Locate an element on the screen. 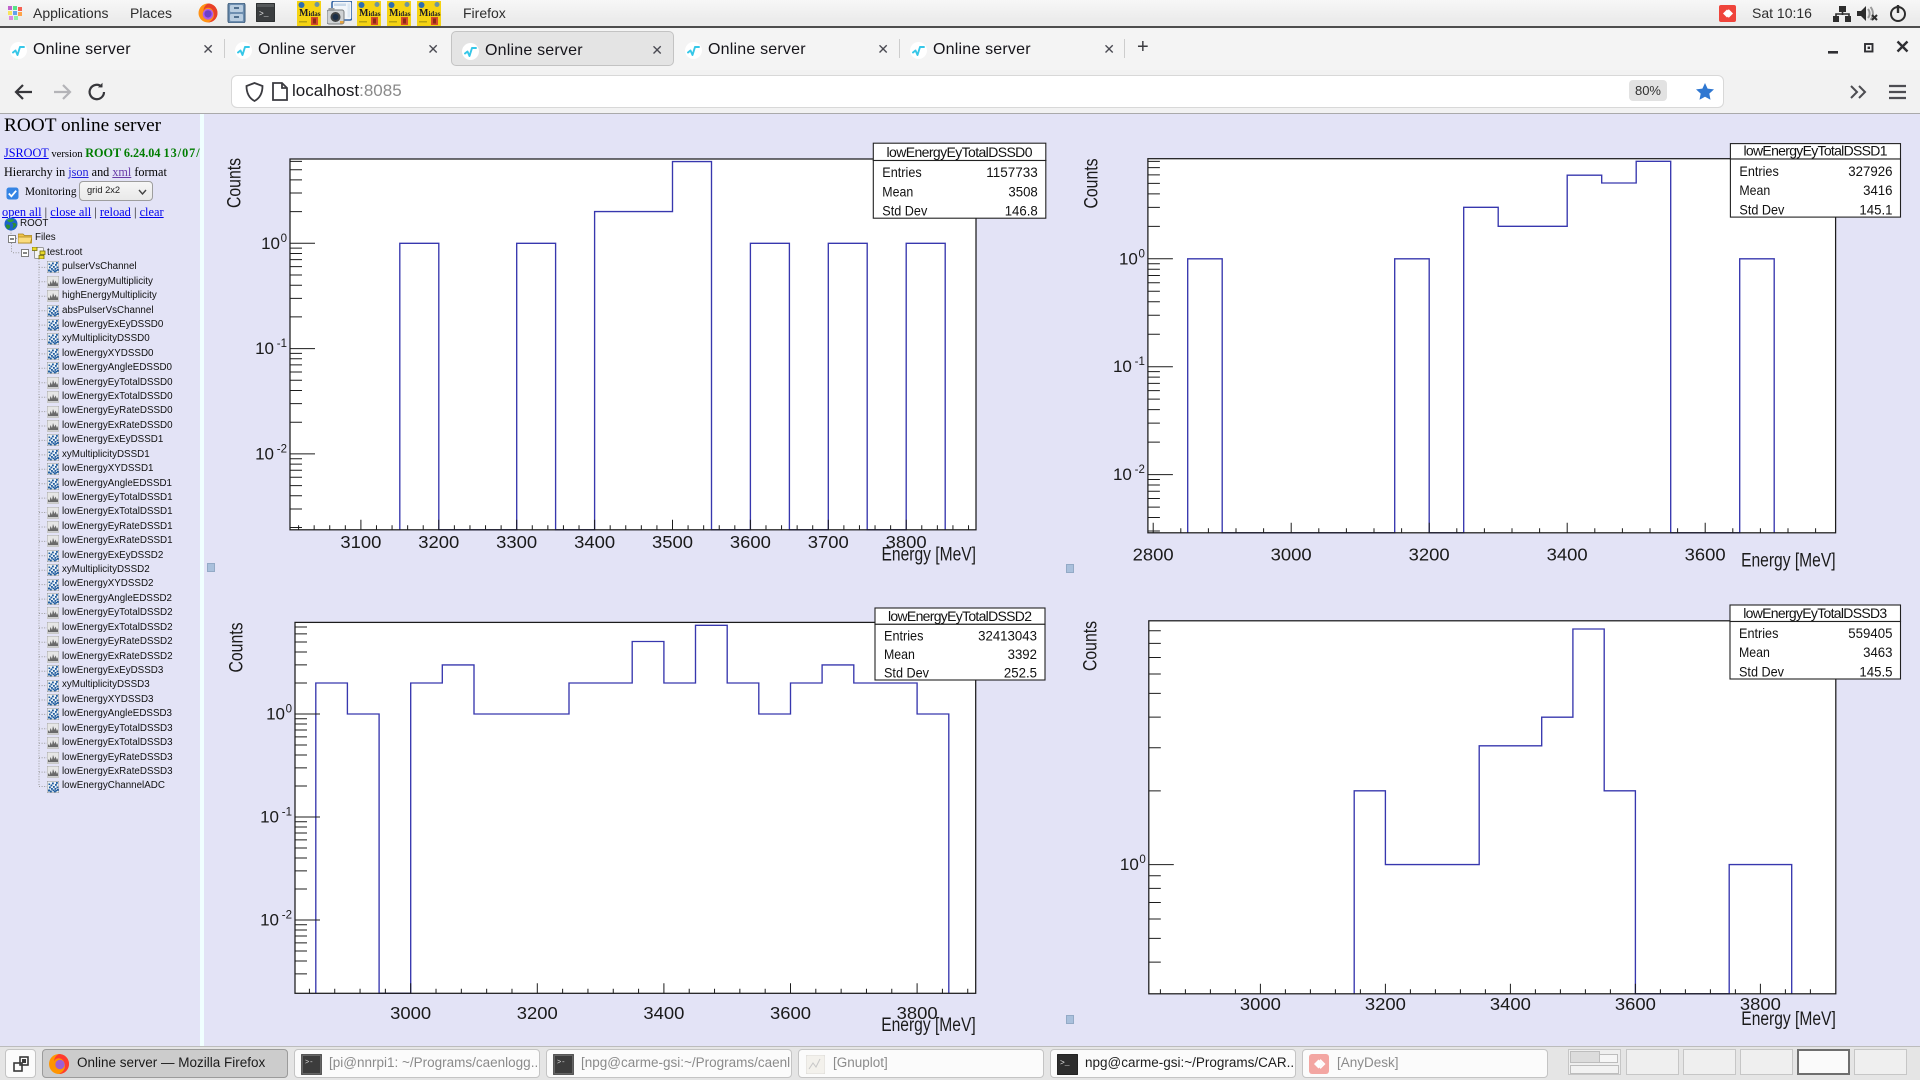  svg-text: 3500 is located at coordinates (672, 542).